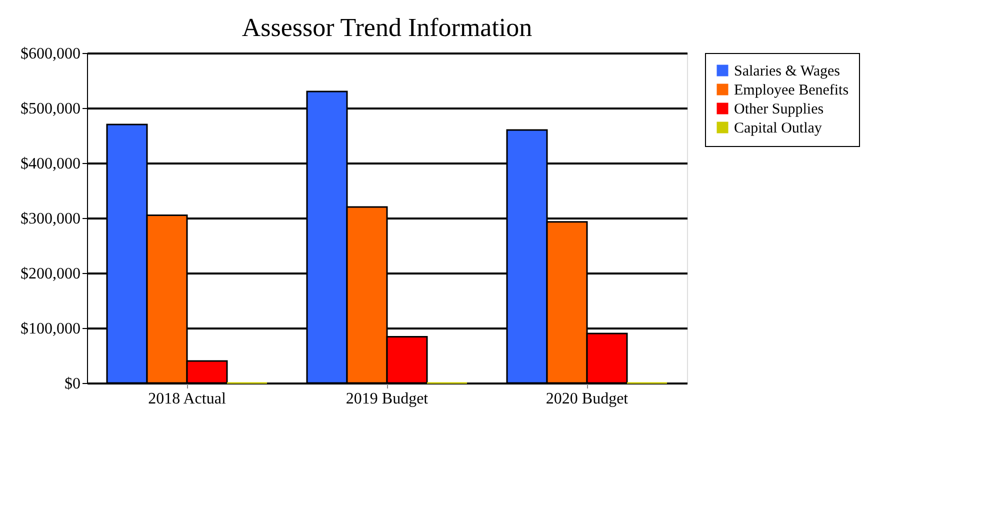 This screenshot has height=506, width=984. Describe the element at coordinates (787, 72) in the screenshot. I see `legend-label: Salaries & Wages` at that location.